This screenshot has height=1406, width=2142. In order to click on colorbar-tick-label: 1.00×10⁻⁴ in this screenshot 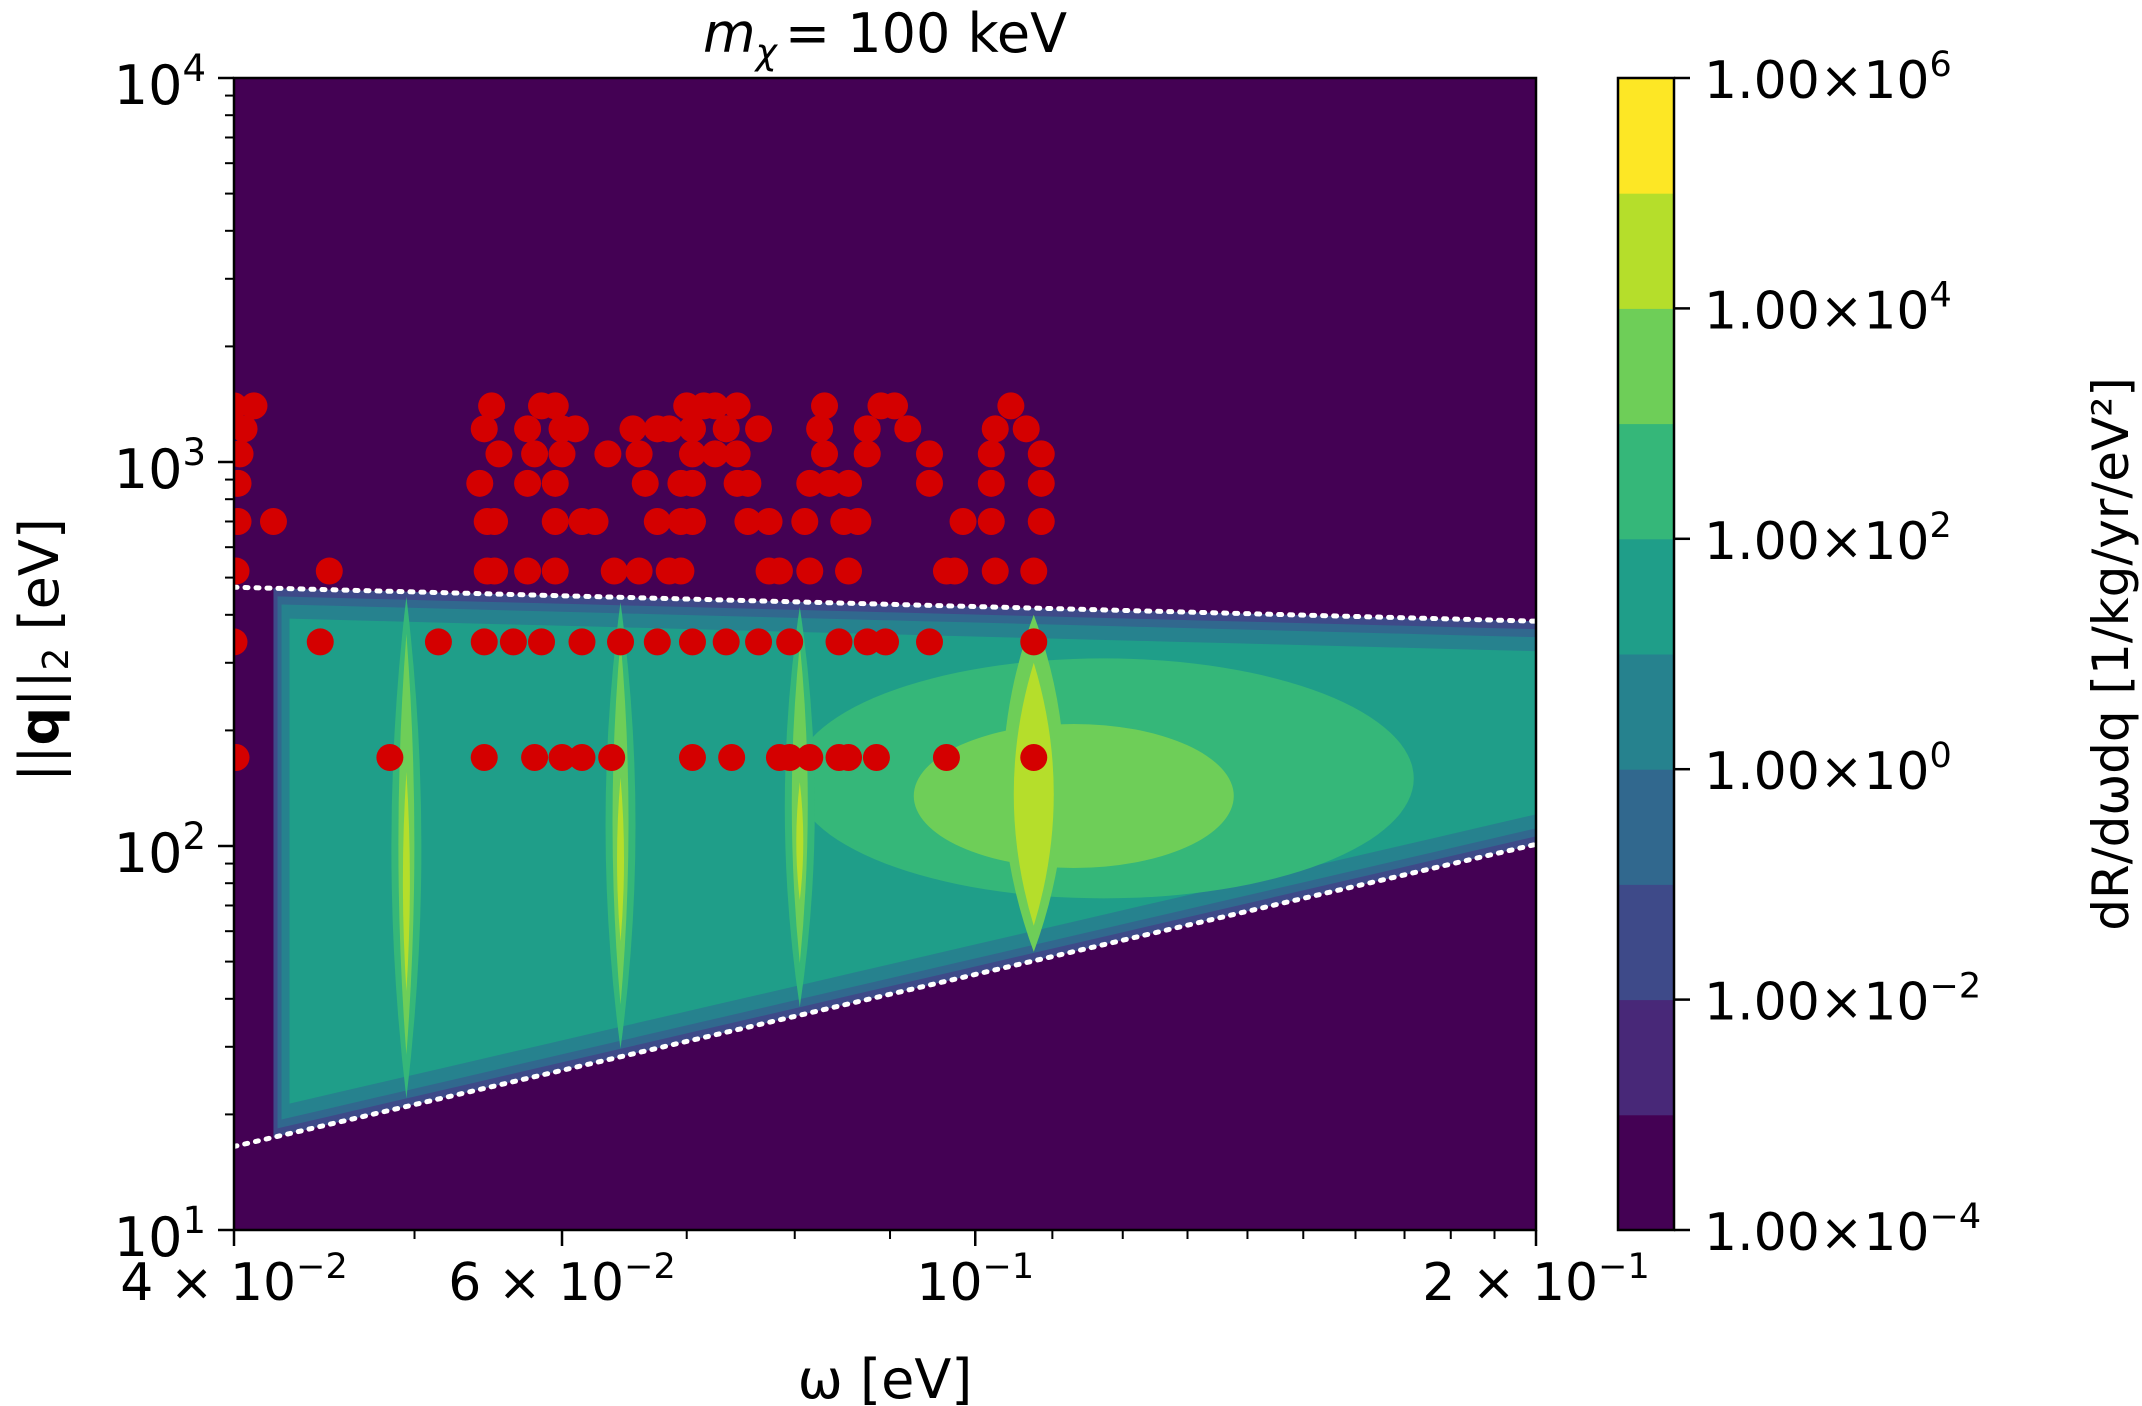, I will do `click(1842, 1230)`.